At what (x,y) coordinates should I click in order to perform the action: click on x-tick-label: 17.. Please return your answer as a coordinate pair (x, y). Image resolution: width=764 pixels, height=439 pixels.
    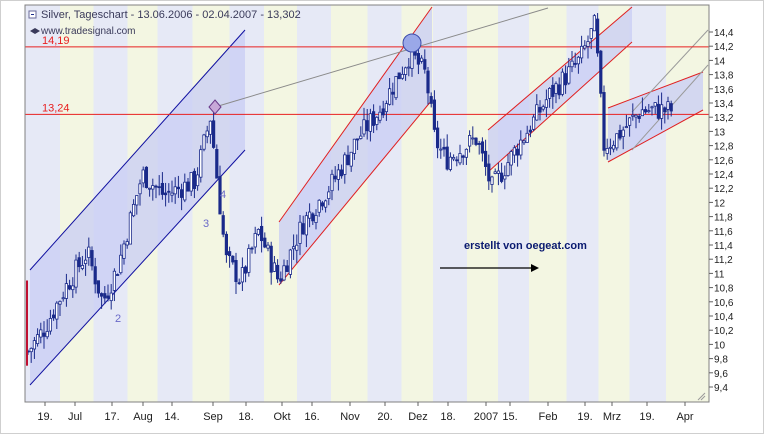
    Looking at the image, I should click on (111, 417).